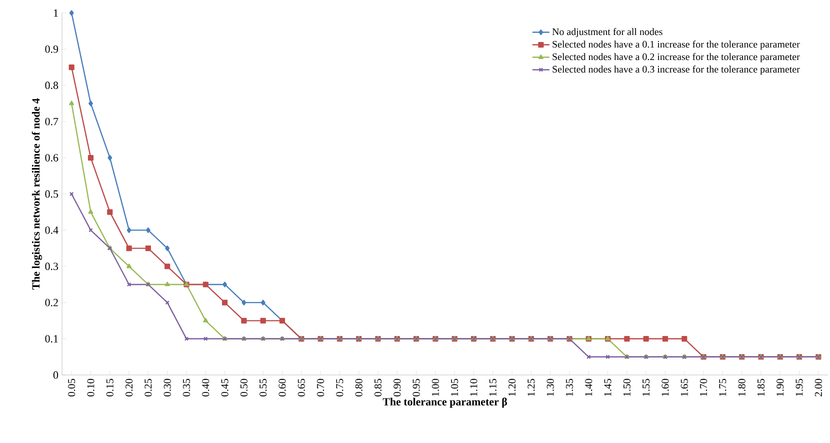 Image resolution: width=830 pixels, height=443 pixels. I want to click on y-tick-label: 0.6, so click(51, 158).